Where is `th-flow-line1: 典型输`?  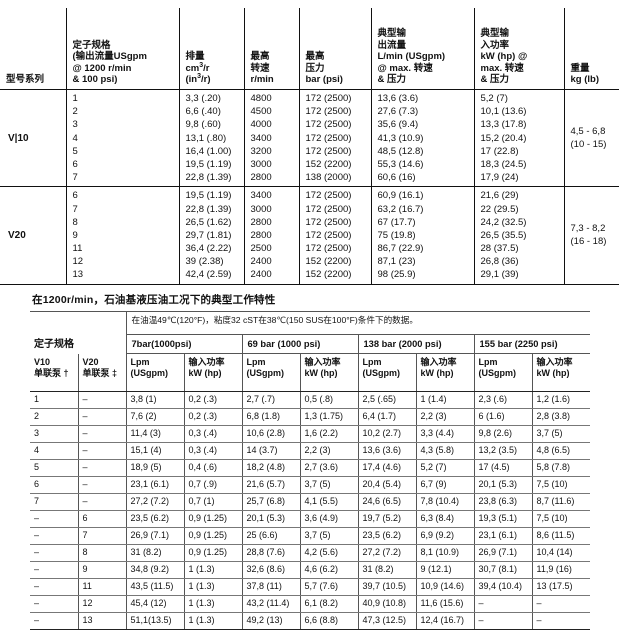
th-flow-line1: 典型输 is located at coordinates (426, 34).